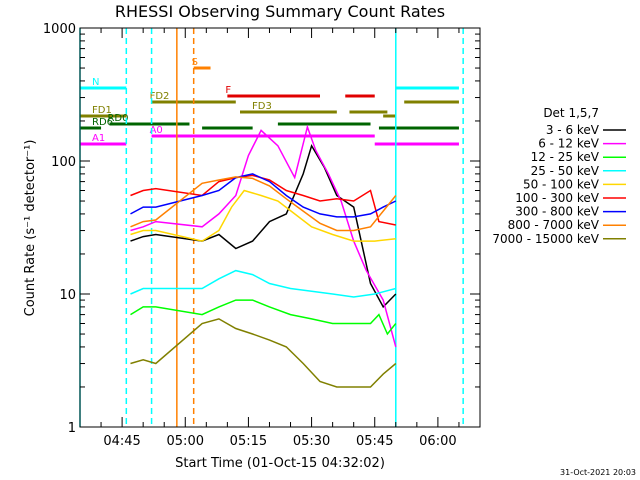 This screenshot has width=640, height=480. What do you see at coordinates (565, 157) in the screenshot?
I see `legend-entry-label: 12 - 25 keV` at bounding box center [565, 157].